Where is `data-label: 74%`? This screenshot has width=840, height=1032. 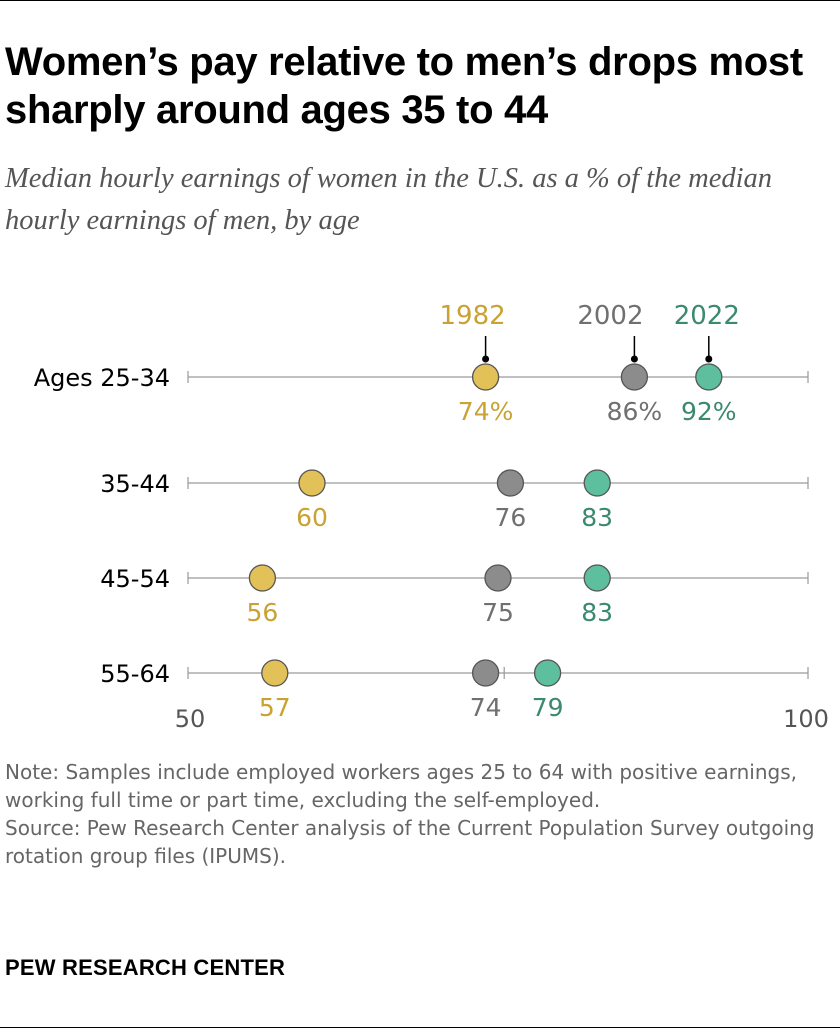
data-label: 74% is located at coordinates (486, 411).